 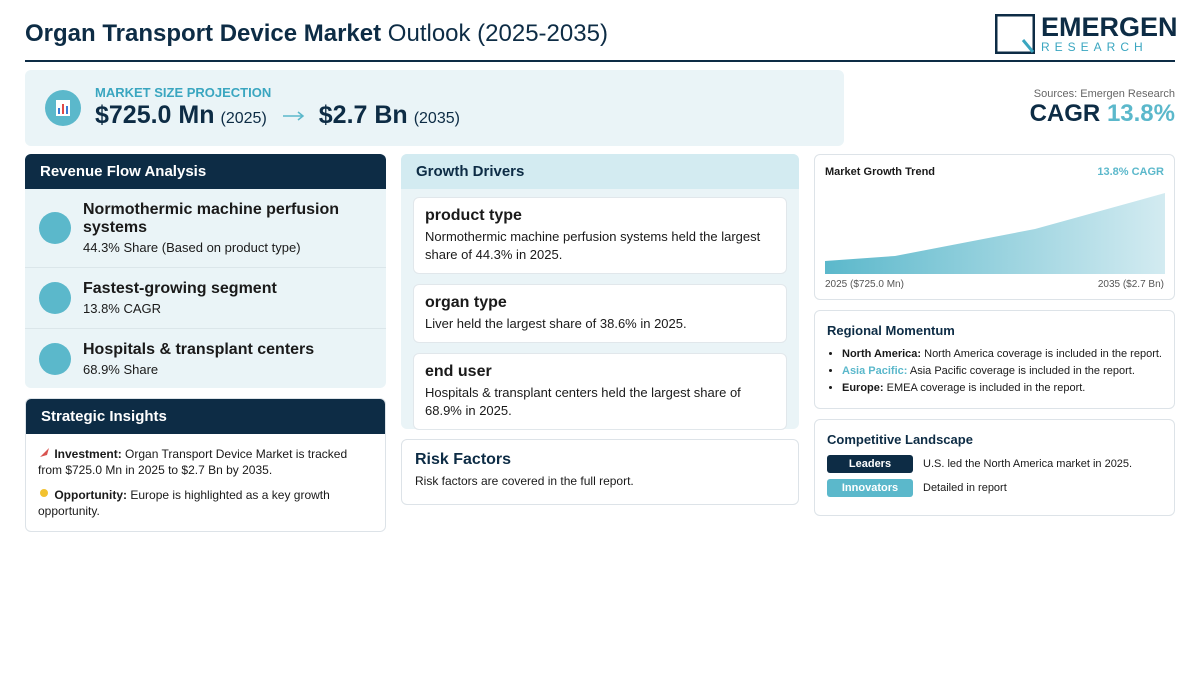 I want to click on section-title: Revenue Flow Analysis, so click(x=205, y=171).